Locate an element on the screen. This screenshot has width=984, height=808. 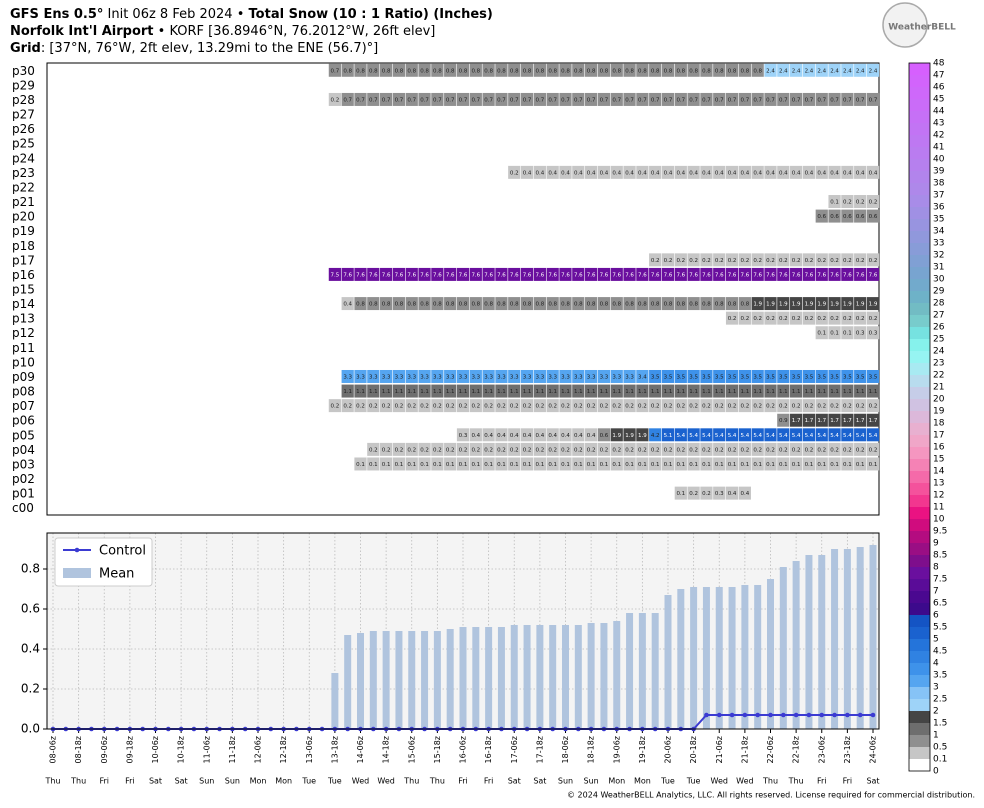
row-label: p20 is located at coordinates (23, 217).